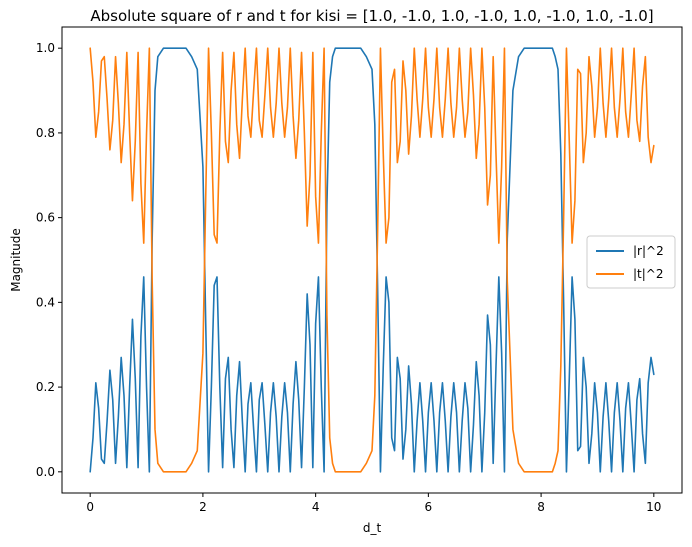 This screenshot has width=692, height=547. I want to click on x-tick-label: 10, so click(653, 507).